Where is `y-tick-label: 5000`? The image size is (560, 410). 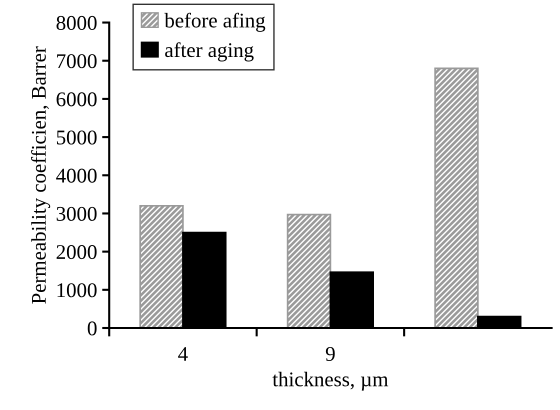
y-tick-label: 5000 is located at coordinates (76, 137).